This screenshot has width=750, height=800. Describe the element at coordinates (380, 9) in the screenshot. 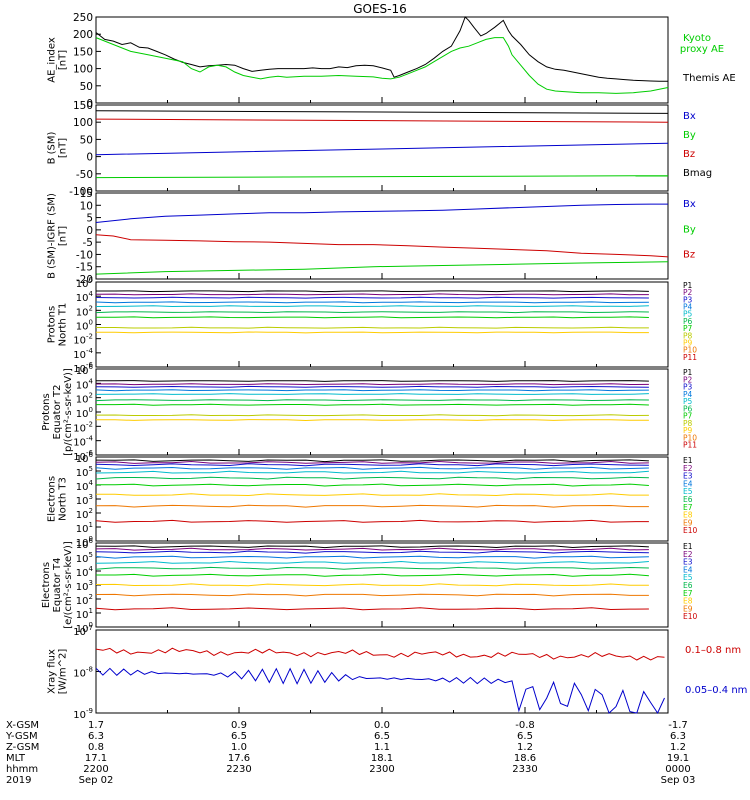

I see `figure-title: GOES-16` at that location.